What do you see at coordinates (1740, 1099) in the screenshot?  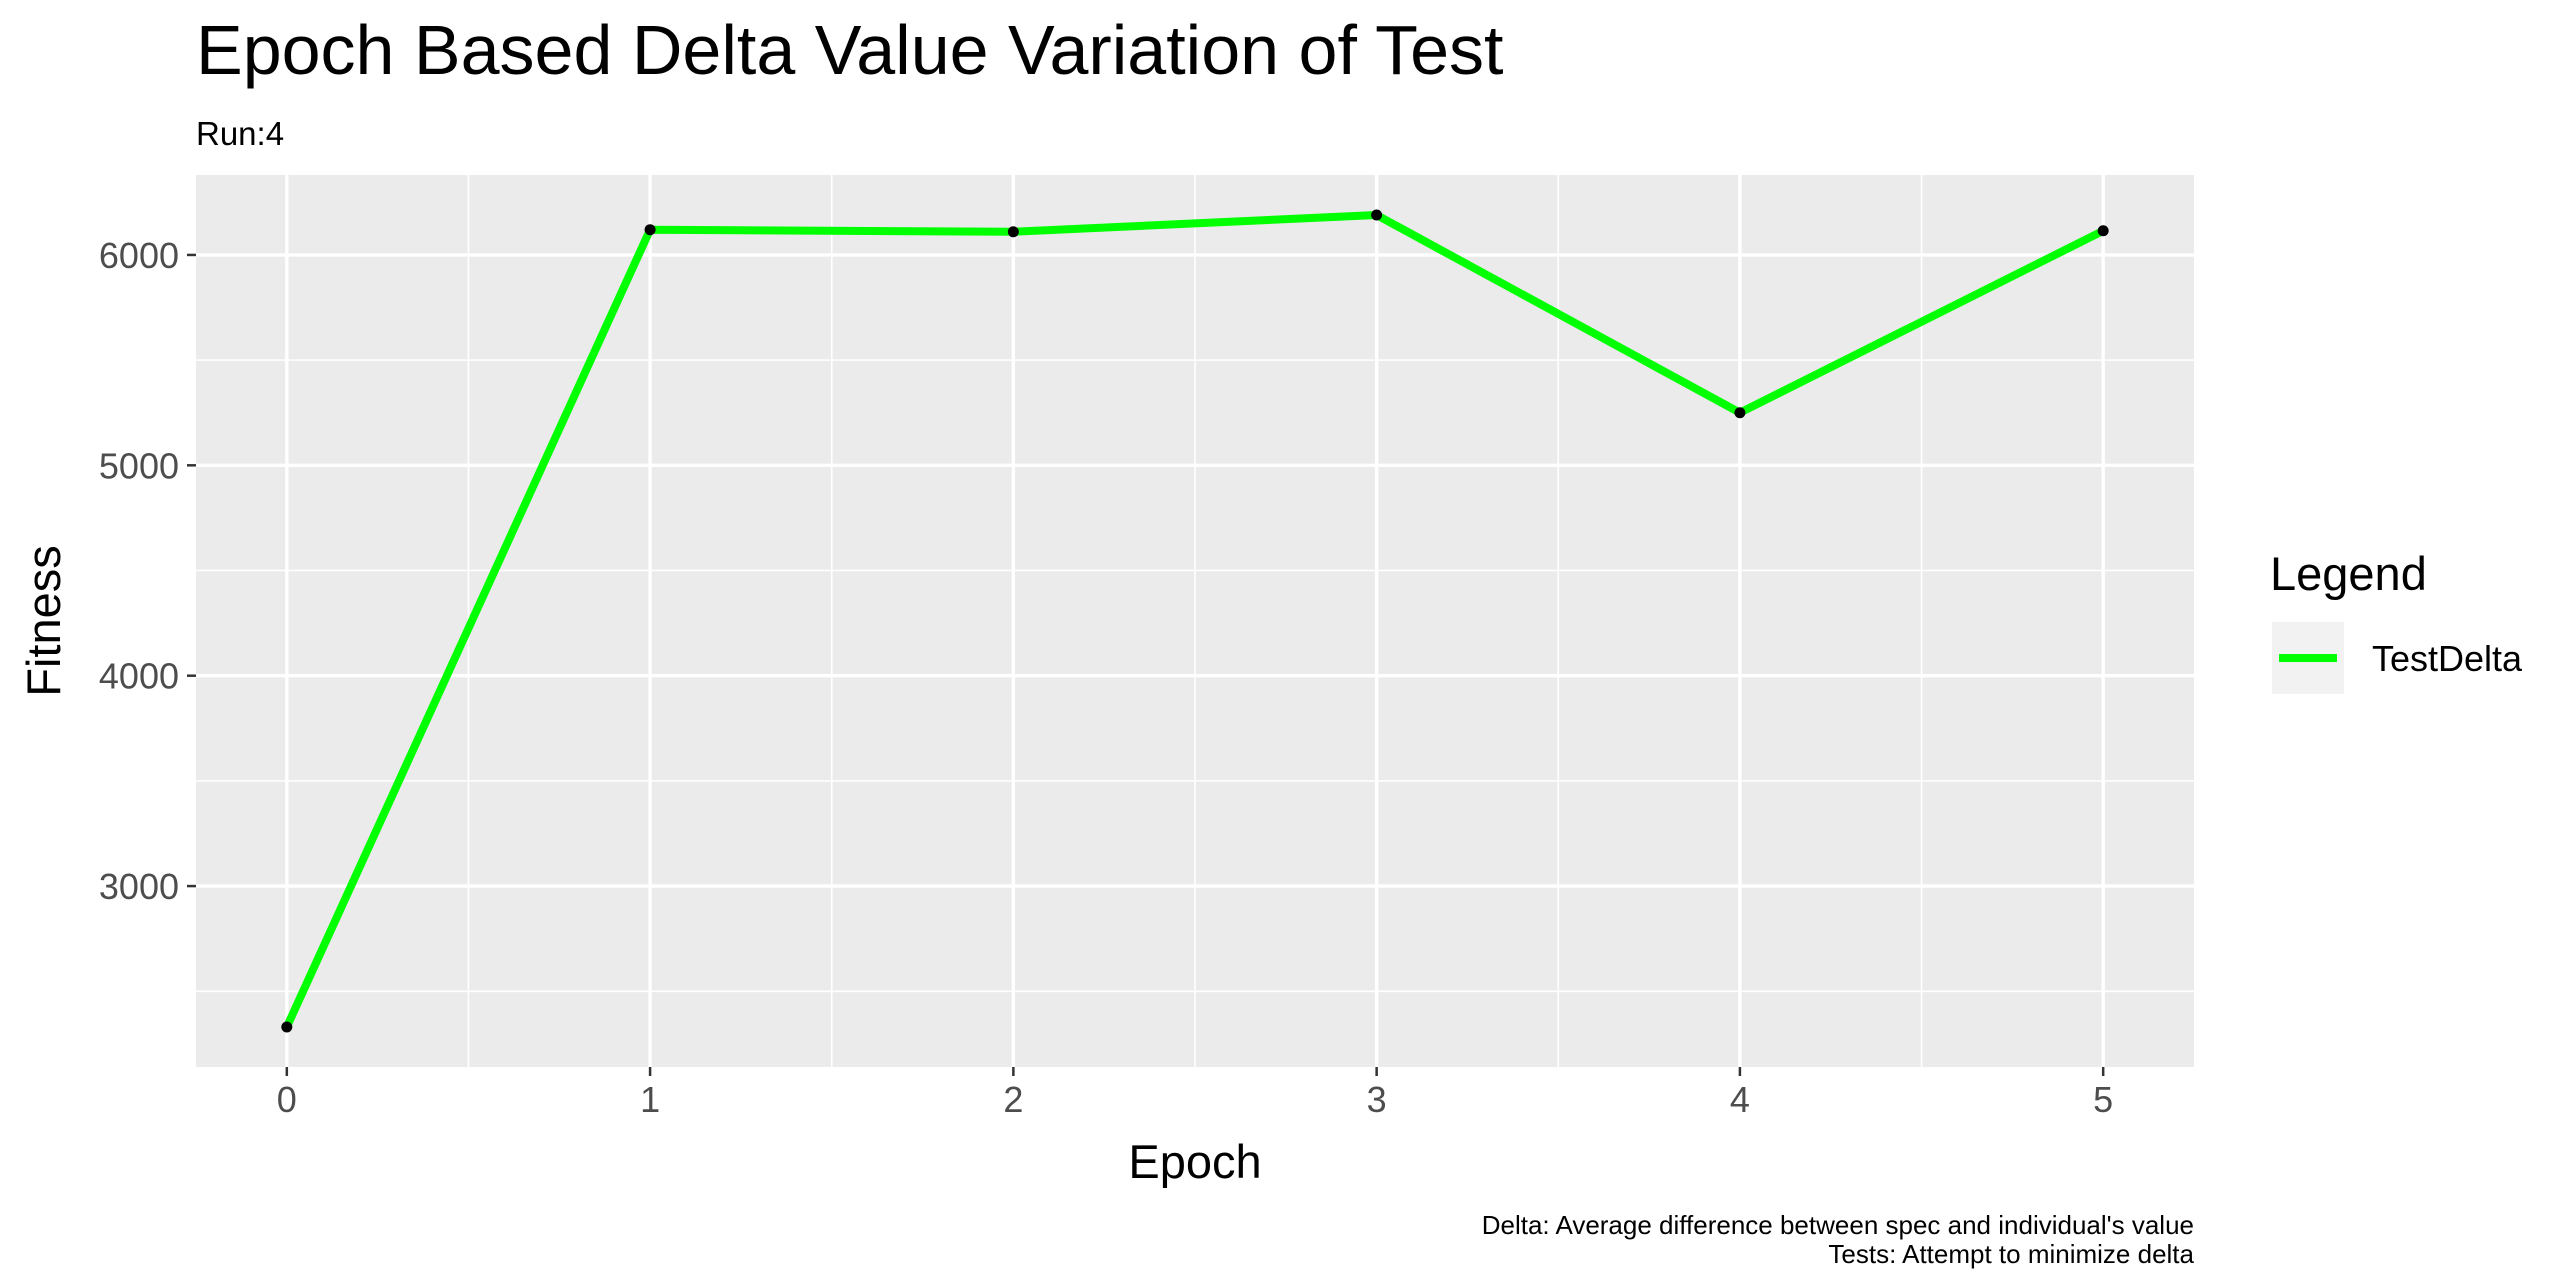 I see `x-tick-label: 4` at bounding box center [1740, 1099].